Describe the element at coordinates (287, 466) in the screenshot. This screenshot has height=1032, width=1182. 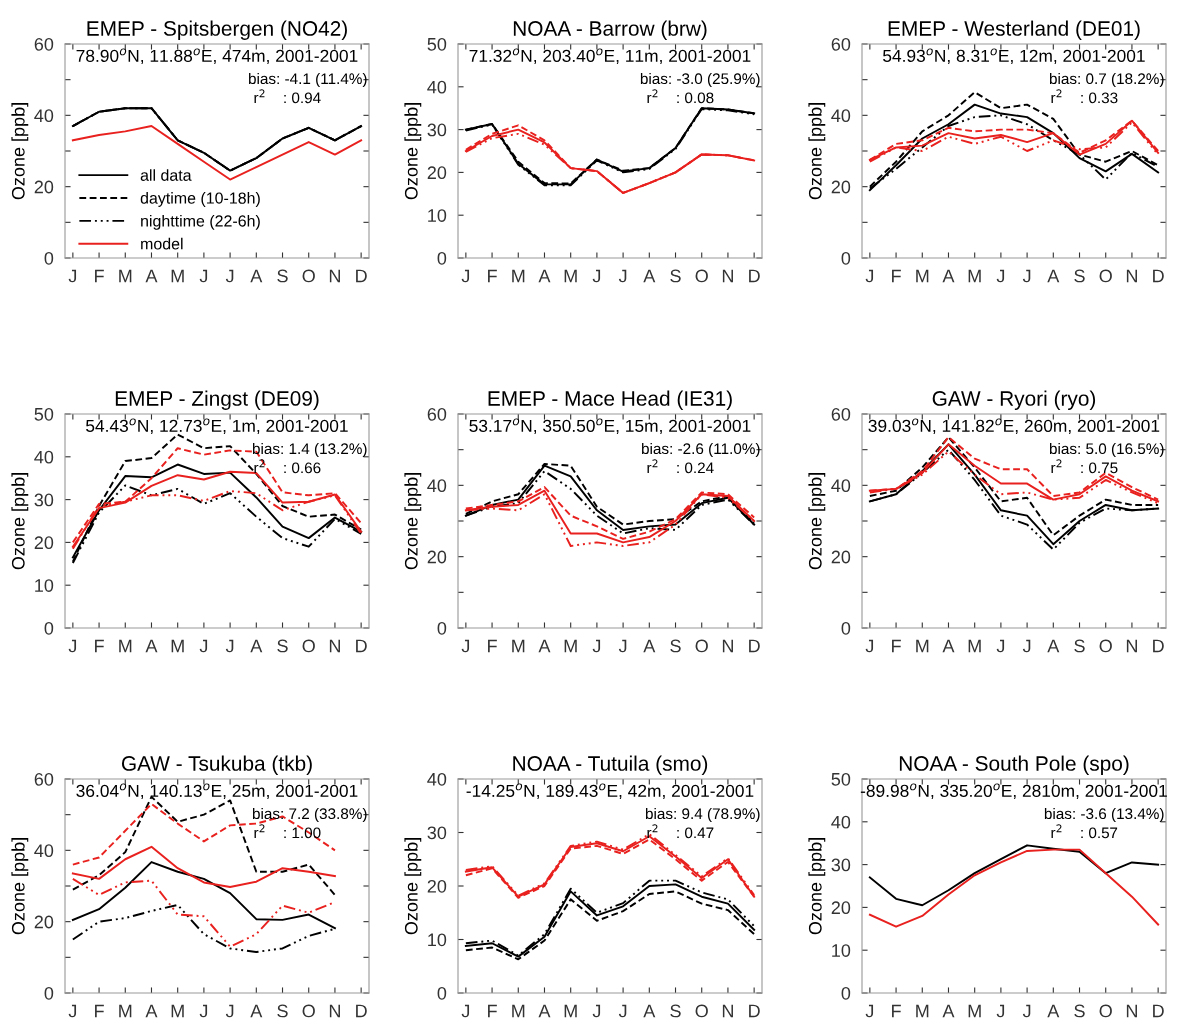
I see `text: r$^{2}$ : 0.66` at that location.